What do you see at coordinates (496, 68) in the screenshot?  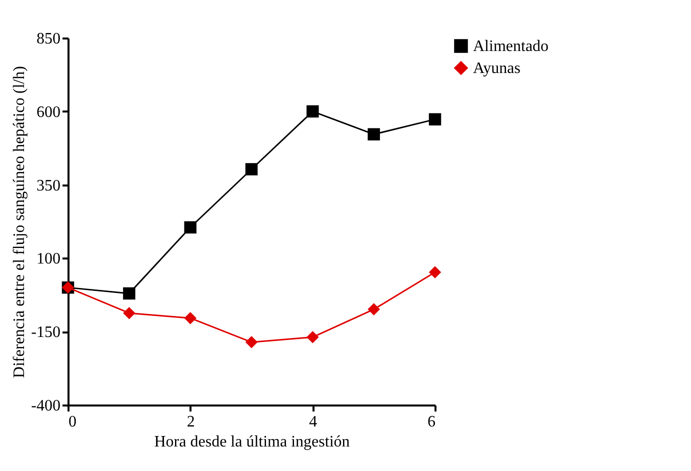 I see `legend-label: Ayunas` at bounding box center [496, 68].